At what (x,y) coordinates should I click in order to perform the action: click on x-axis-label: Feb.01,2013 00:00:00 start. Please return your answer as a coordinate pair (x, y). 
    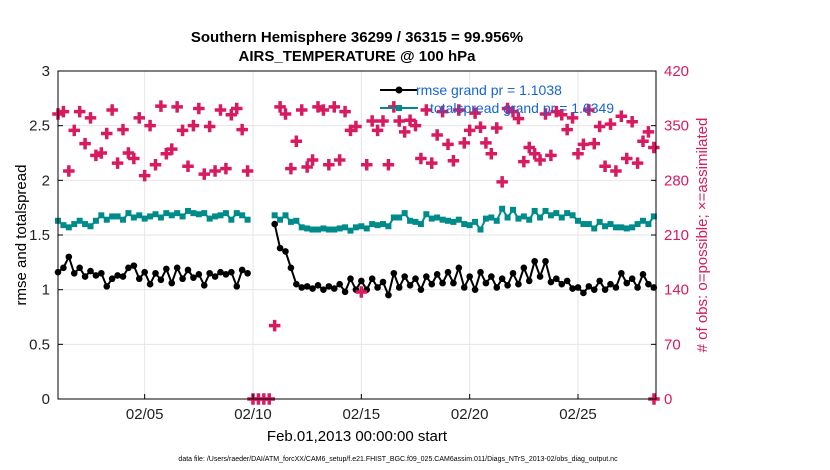
    Looking at the image, I should click on (357, 436).